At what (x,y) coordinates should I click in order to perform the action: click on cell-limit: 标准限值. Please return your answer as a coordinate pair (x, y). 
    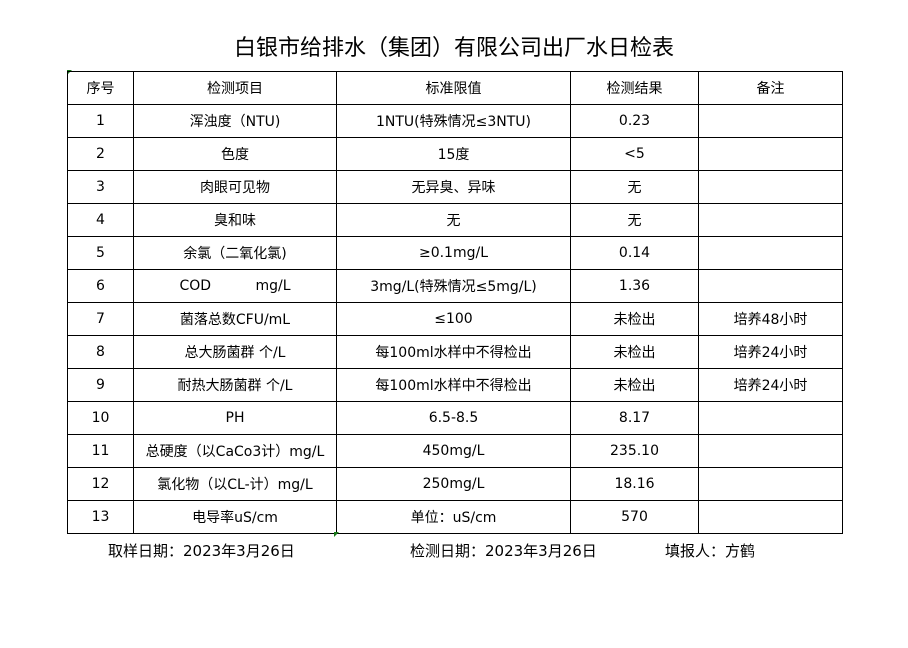
    Looking at the image, I should click on (453, 88).